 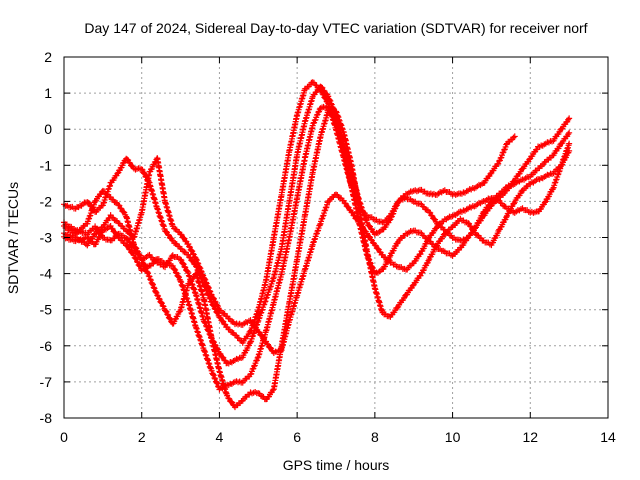 What do you see at coordinates (48, 57) in the screenshot?
I see `y-tick-label: 2` at bounding box center [48, 57].